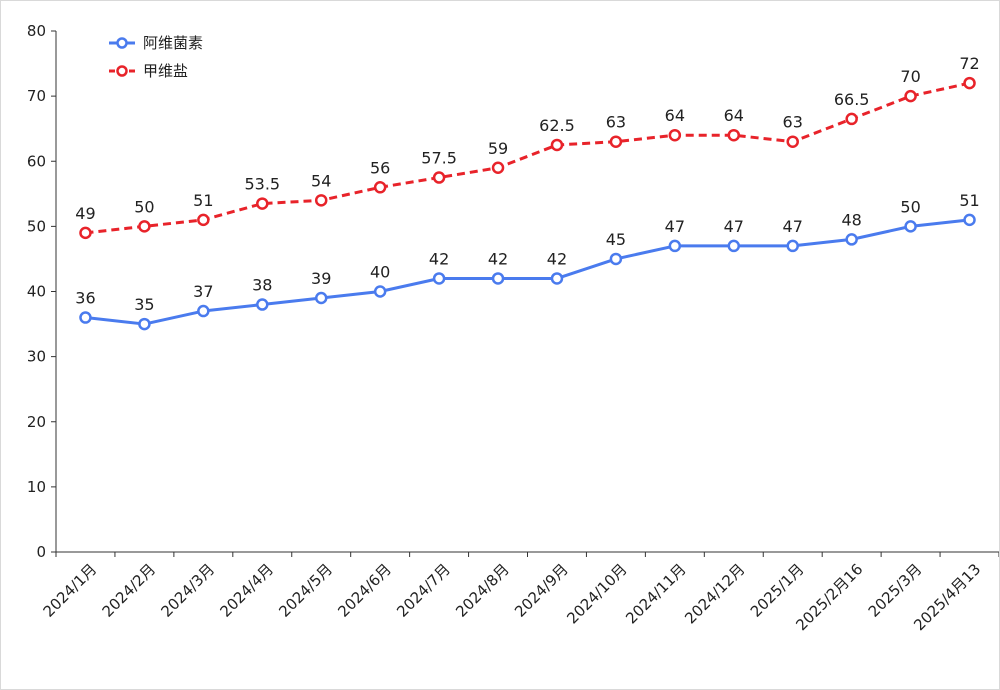 The width and height of the screenshot is (1000, 690). I want to click on y-tick-label: 10, so click(36, 487).